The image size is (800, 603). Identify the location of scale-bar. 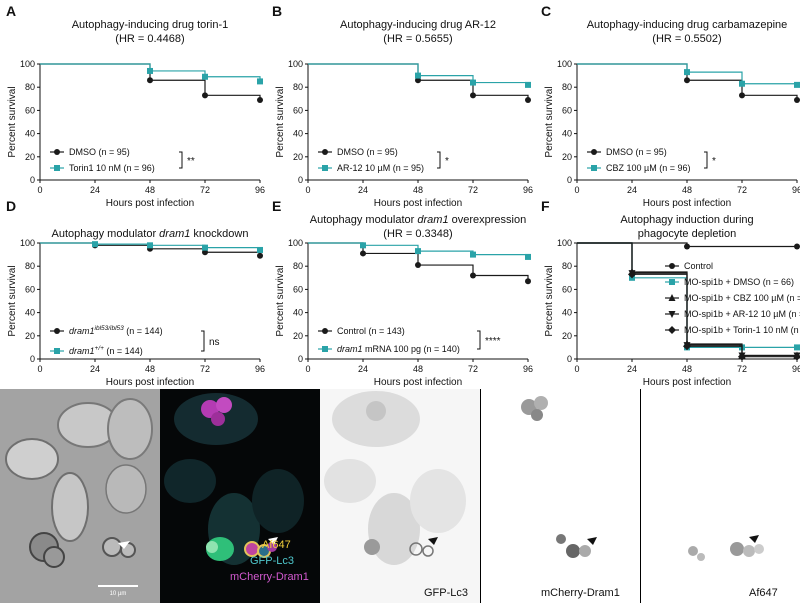
(118, 586).